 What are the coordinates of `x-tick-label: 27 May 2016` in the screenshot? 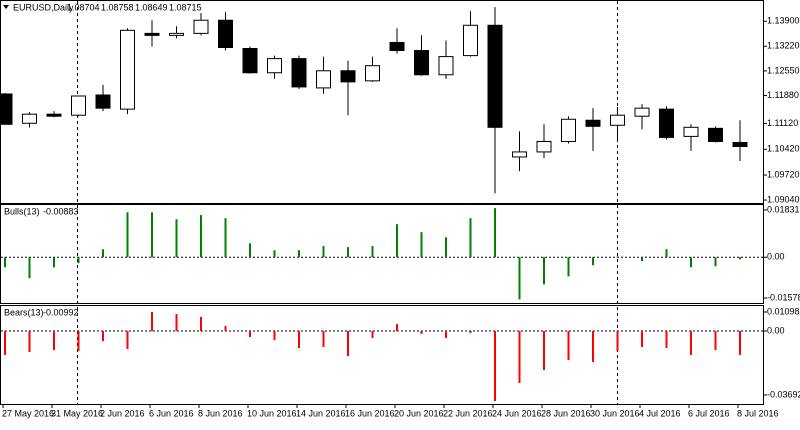 It's located at (28, 413).